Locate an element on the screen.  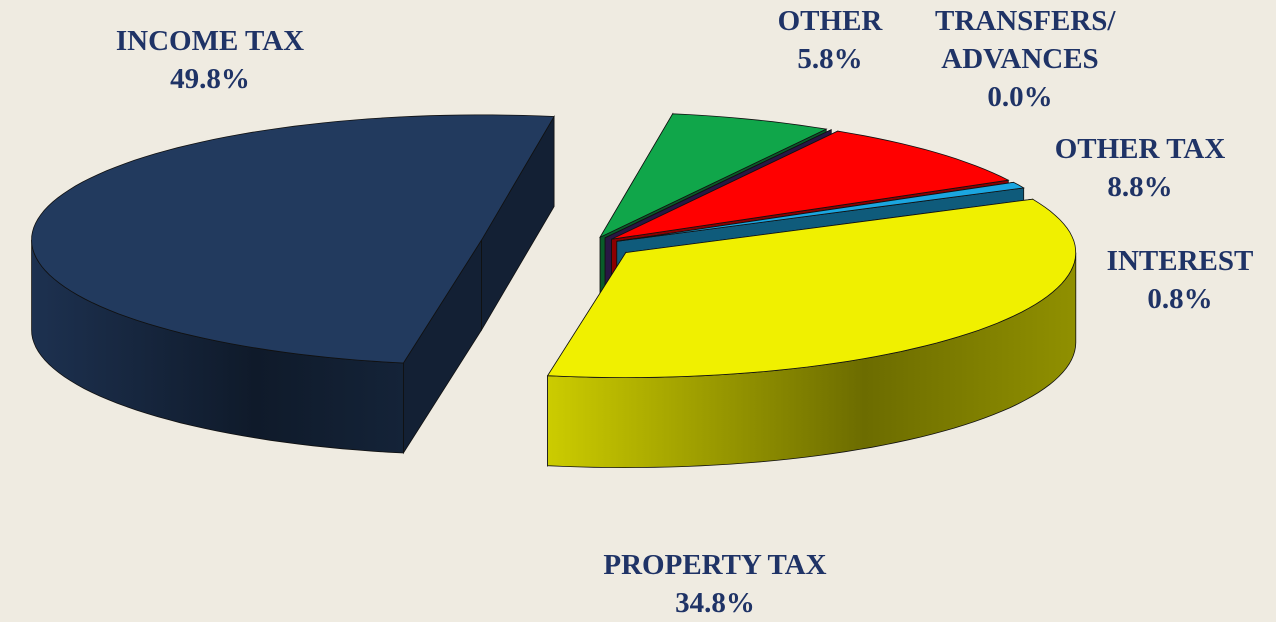
value-label: 34.8% is located at coordinates (715, 603).